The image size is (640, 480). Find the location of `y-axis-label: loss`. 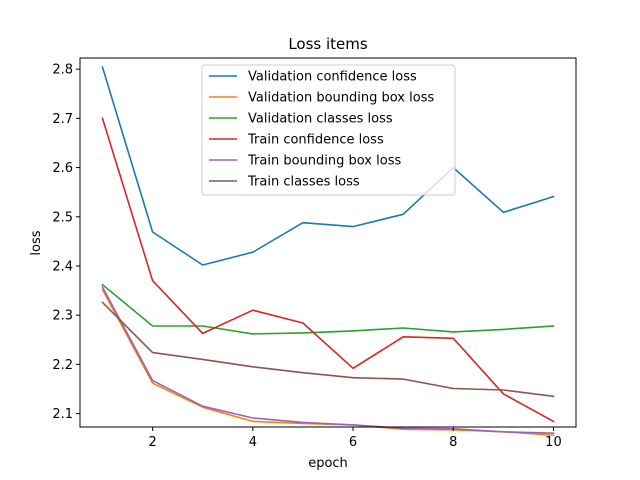

y-axis-label: loss is located at coordinates (36, 242).